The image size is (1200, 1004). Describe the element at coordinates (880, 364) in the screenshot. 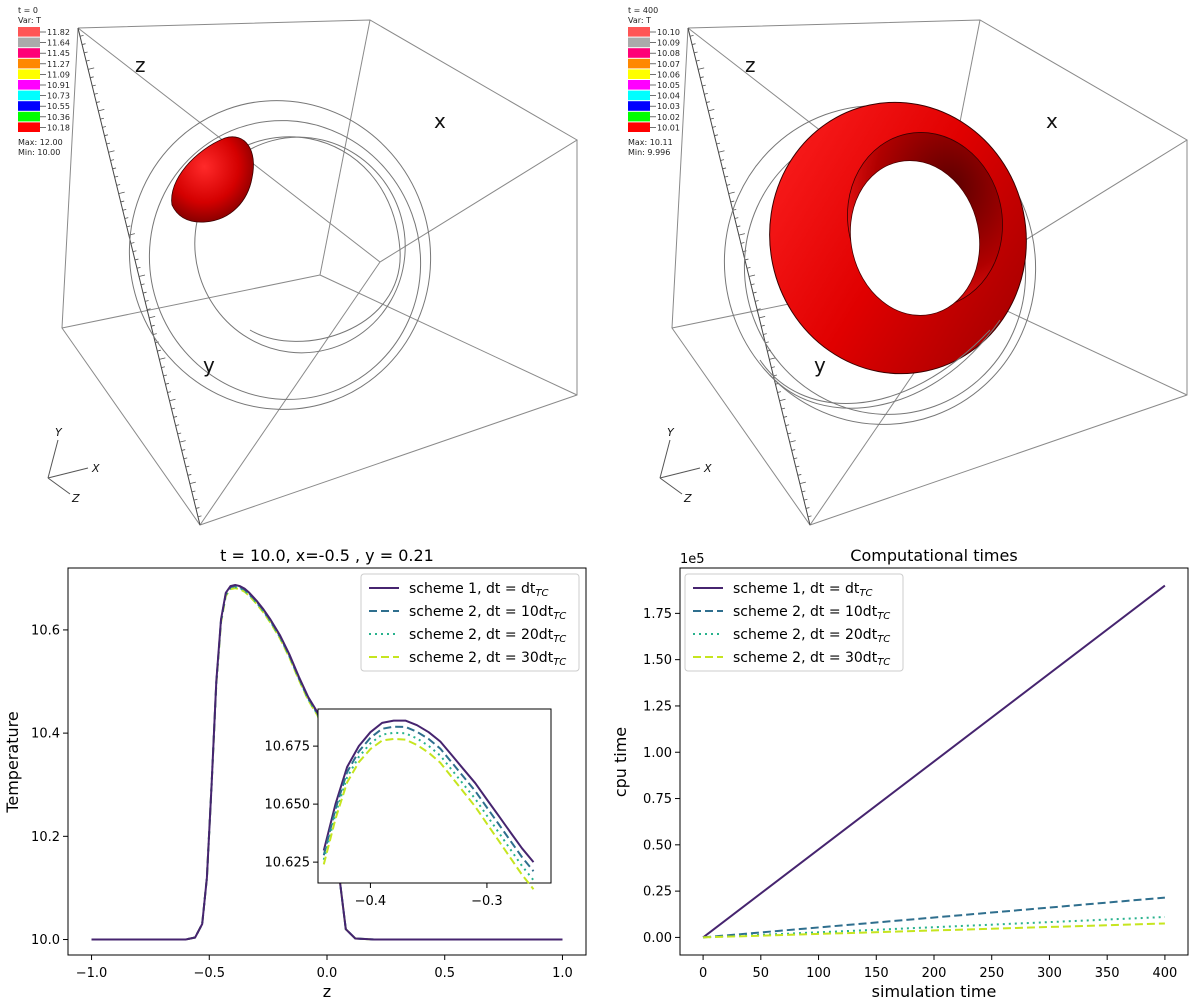

I see `field-lines-front` at that location.